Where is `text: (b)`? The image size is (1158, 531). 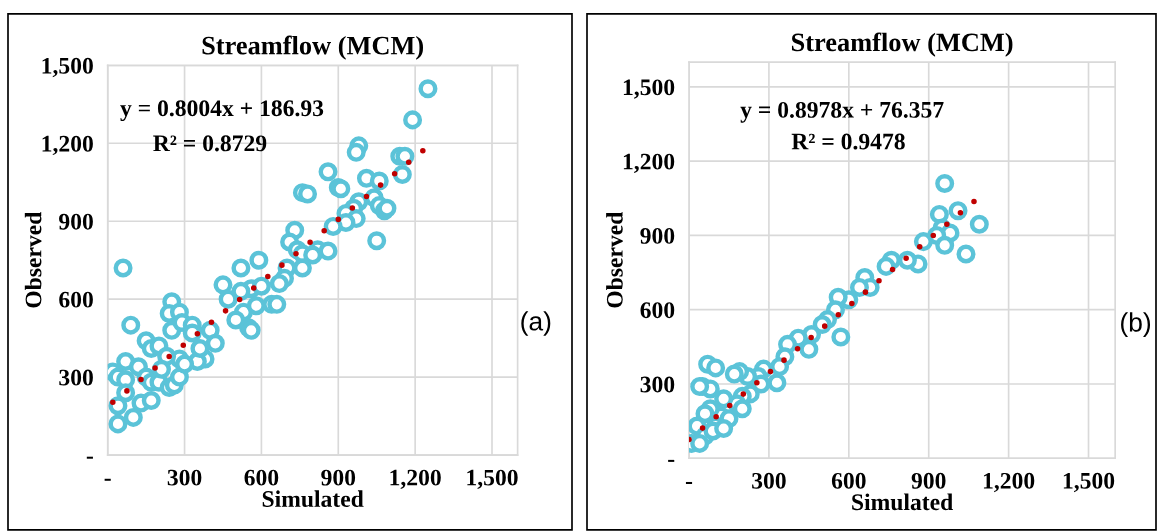 text: (b) is located at coordinates (1136, 324).